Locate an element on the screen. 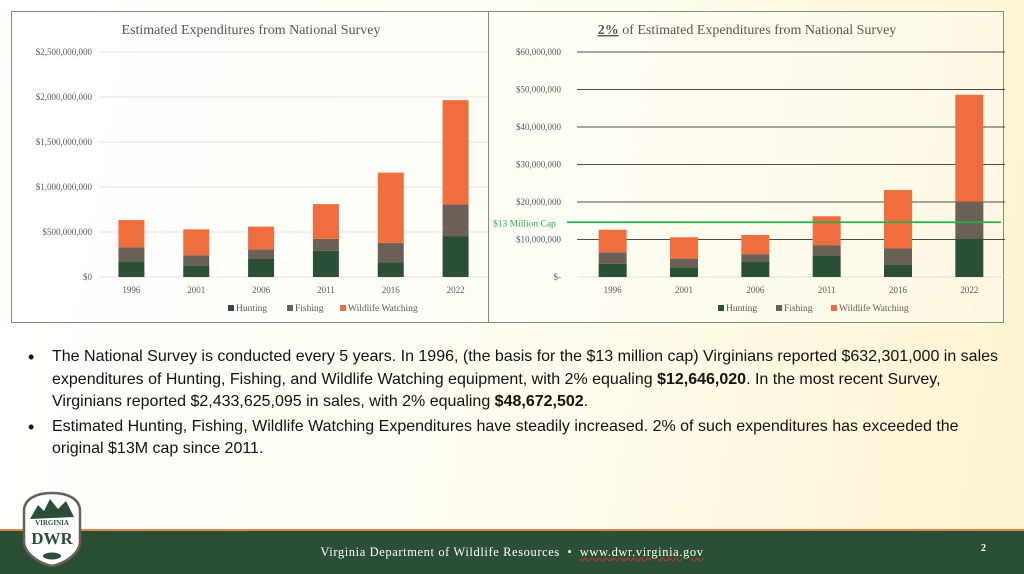 This screenshot has width=1024, height=574. y-tick-label: $20,000,000 is located at coordinates (539, 202).